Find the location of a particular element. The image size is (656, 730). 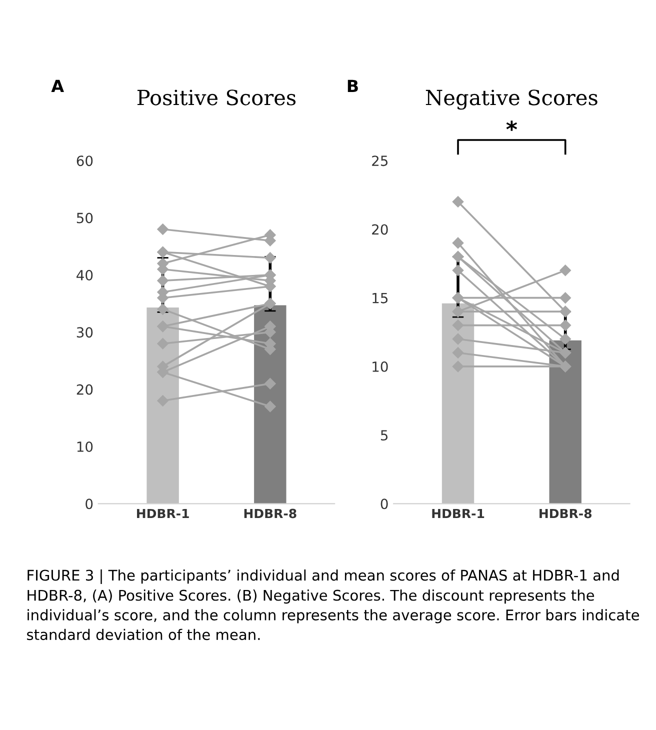

y-tick-label: 40 is located at coordinates (84, 275).